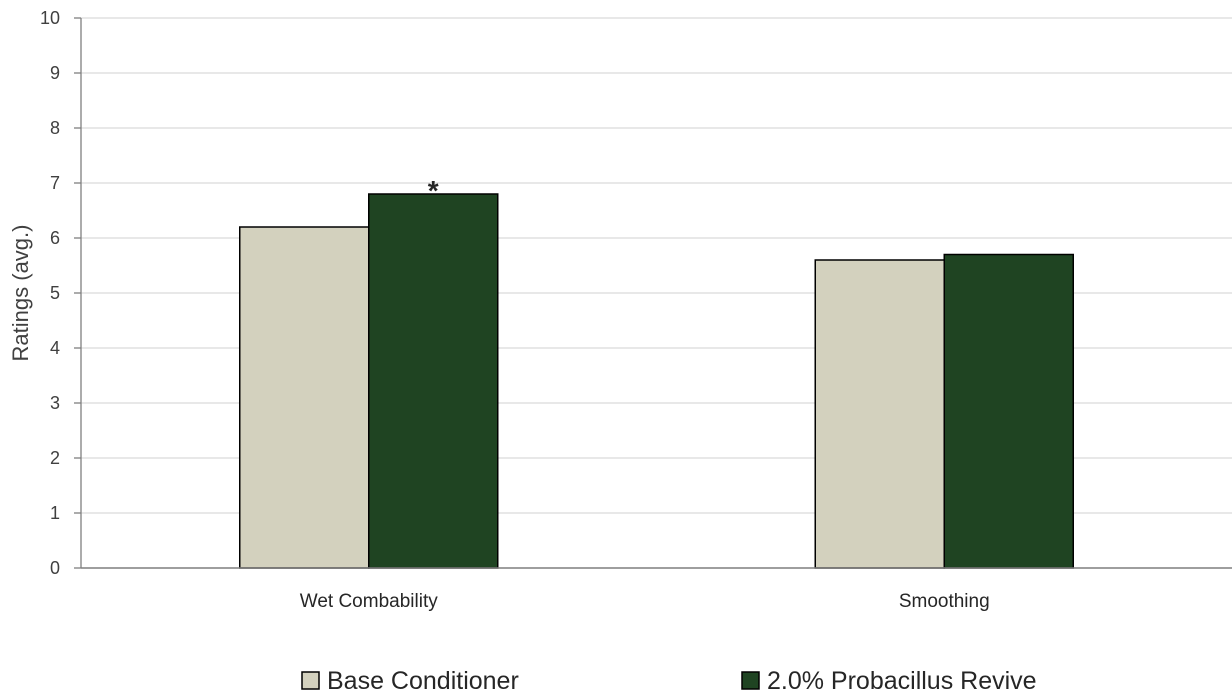 The height and width of the screenshot is (696, 1232). I want to click on y-tick-label-1: 1, so click(55, 513).